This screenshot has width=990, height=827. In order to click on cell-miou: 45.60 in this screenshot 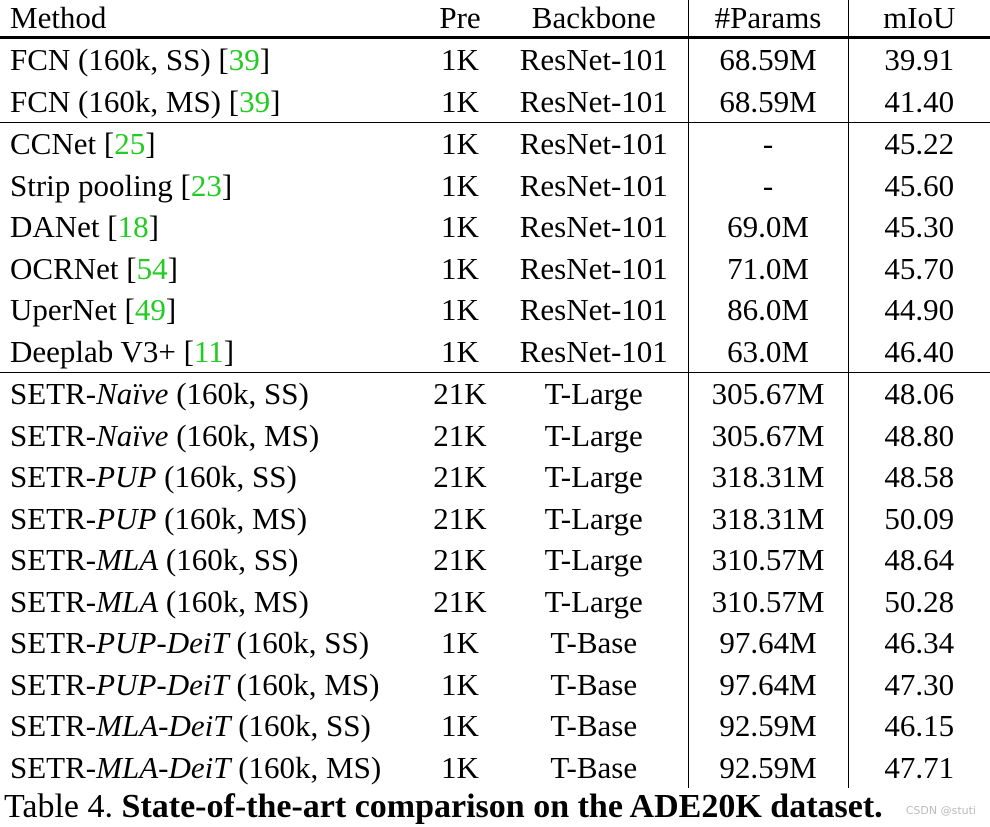, I will do `click(919, 185)`.